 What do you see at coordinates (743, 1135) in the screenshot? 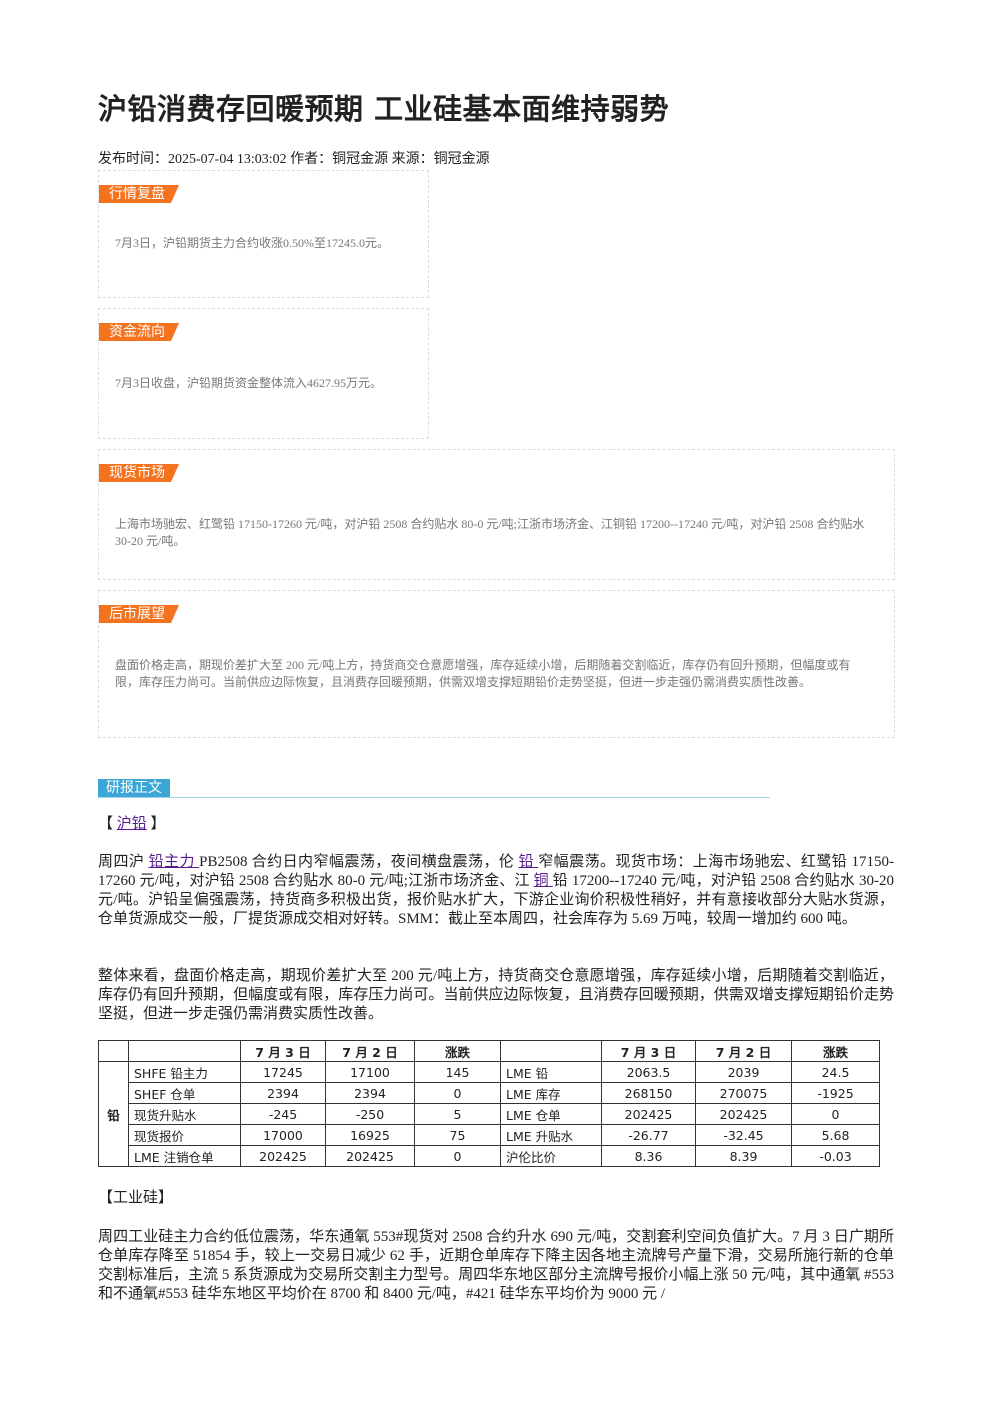
I see `table-cell: -32.45` at bounding box center [743, 1135].